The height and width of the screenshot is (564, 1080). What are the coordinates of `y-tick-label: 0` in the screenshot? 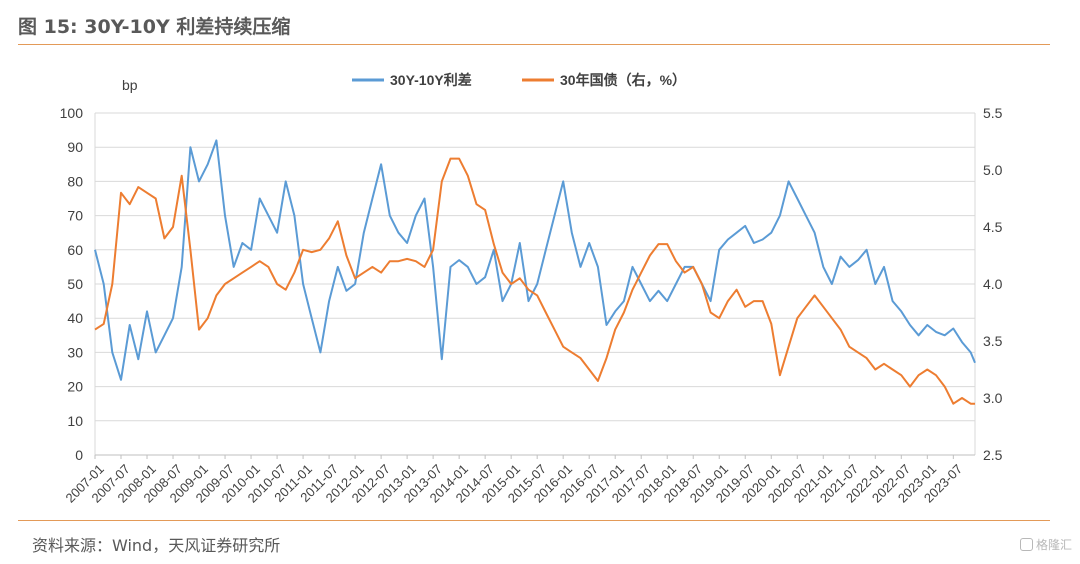 It's located at (79, 455).